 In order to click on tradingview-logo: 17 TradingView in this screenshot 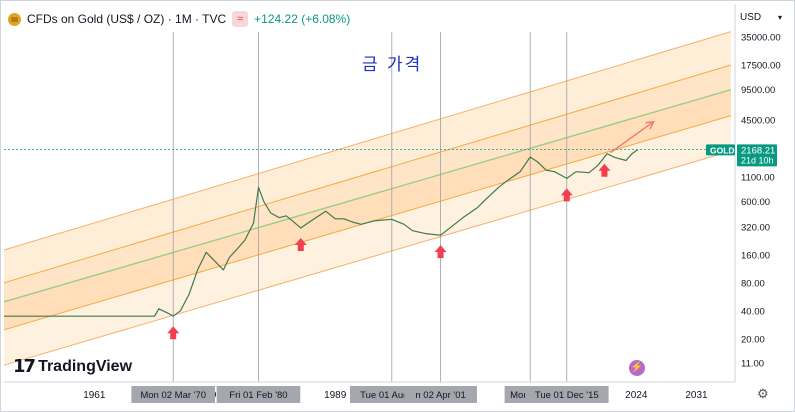, I will do `click(72, 366)`.